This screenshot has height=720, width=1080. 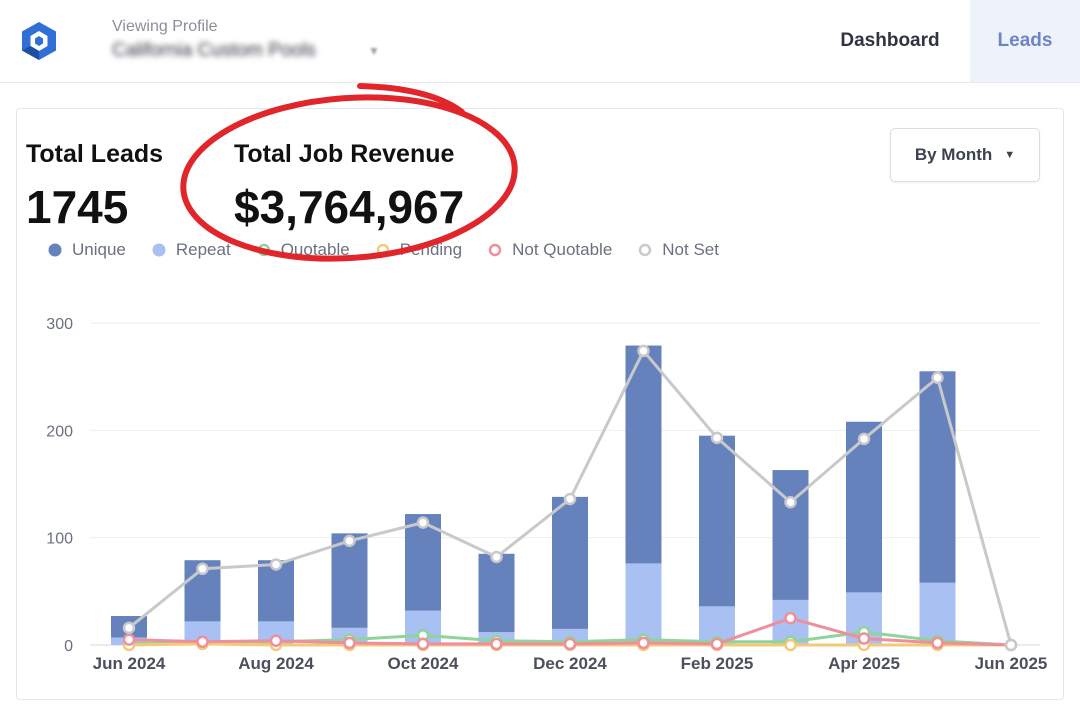 I want to click on profile-selector: California Custom Pools, so click(x=214, y=50).